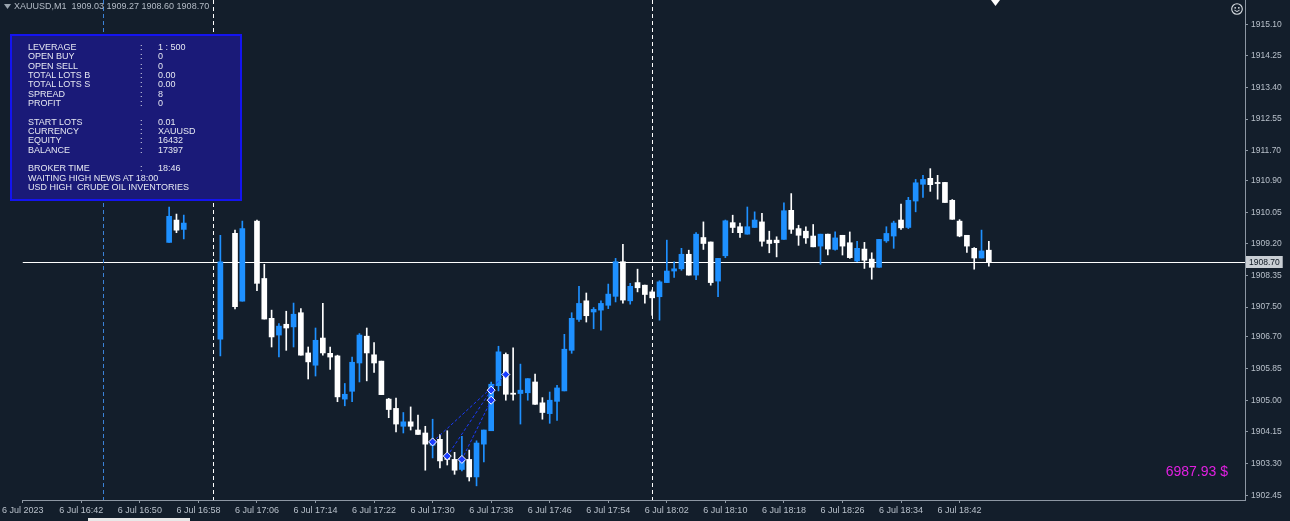  Describe the element at coordinates (1266, 86) in the screenshot. I see `y-tick-label: 1913.40` at that location.